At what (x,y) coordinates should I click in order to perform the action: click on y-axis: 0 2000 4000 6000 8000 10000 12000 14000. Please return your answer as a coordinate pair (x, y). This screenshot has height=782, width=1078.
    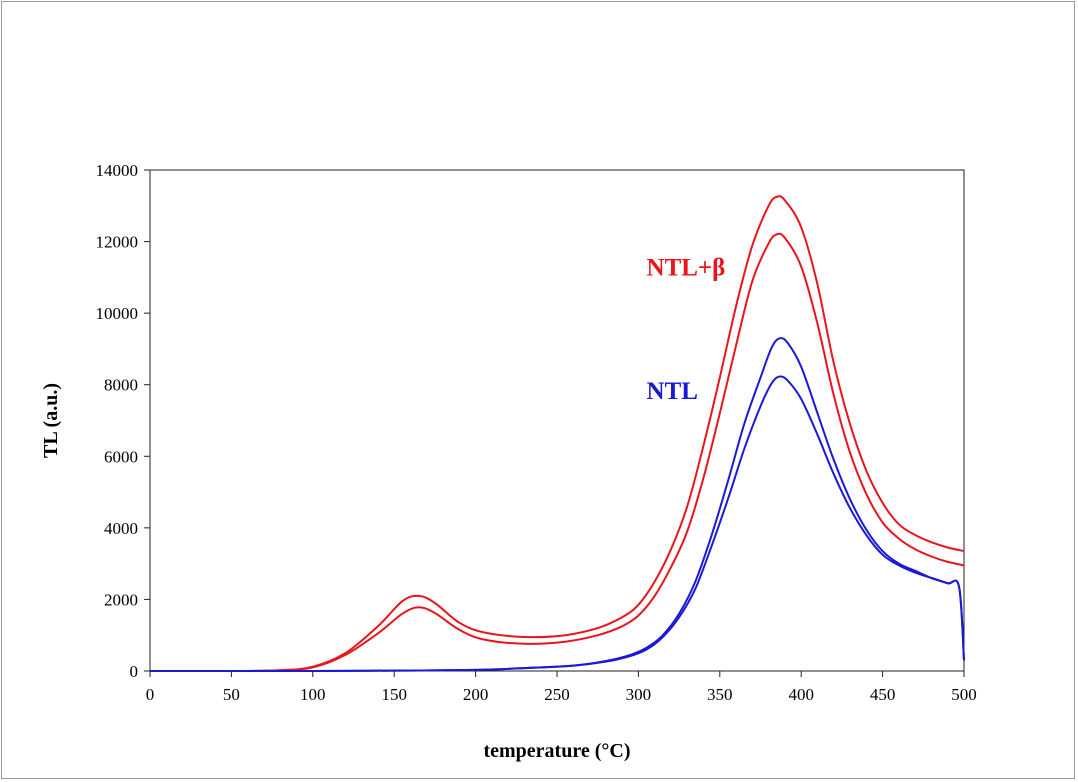
    Looking at the image, I should click on (123, 421).